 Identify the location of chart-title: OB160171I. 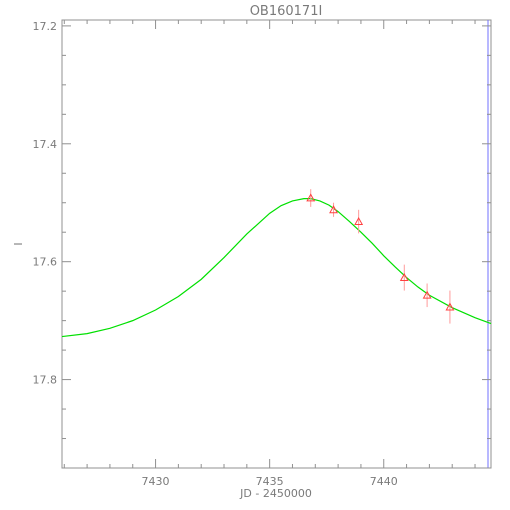
(286, 11).